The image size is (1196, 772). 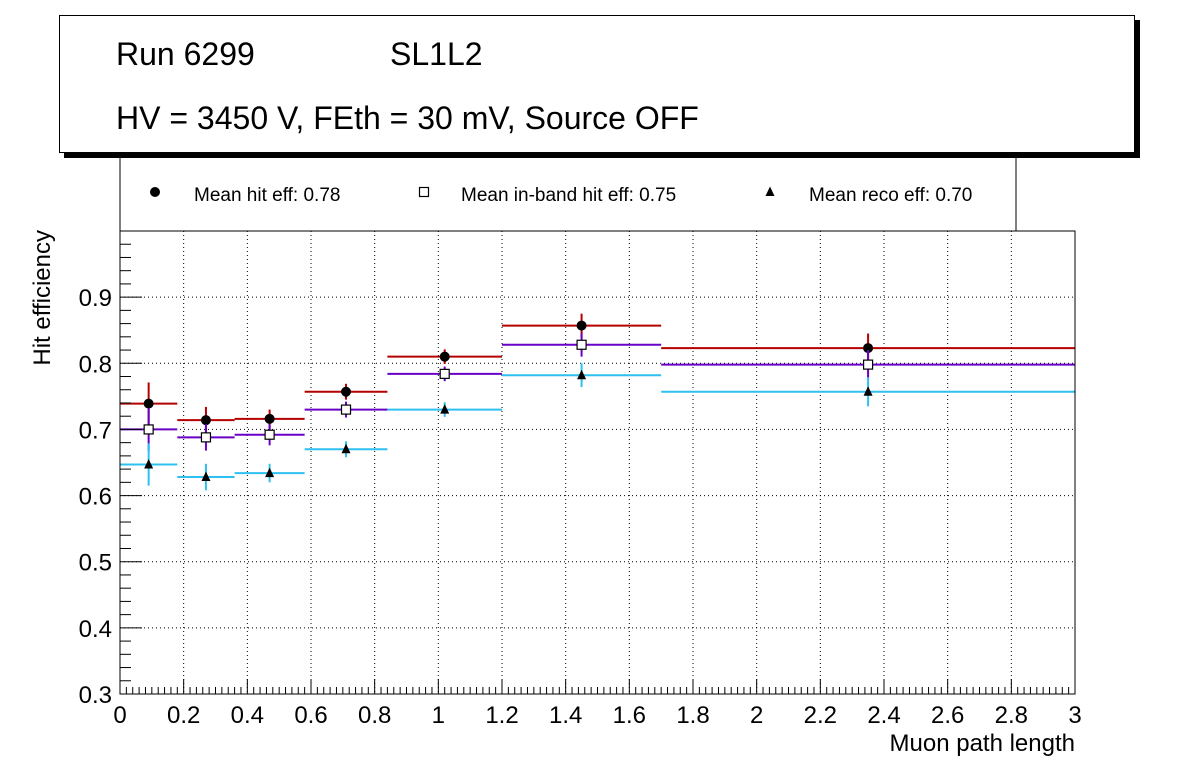 What do you see at coordinates (155, 192) in the screenshot?
I see `legend-marker-circle` at bounding box center [155, 192].